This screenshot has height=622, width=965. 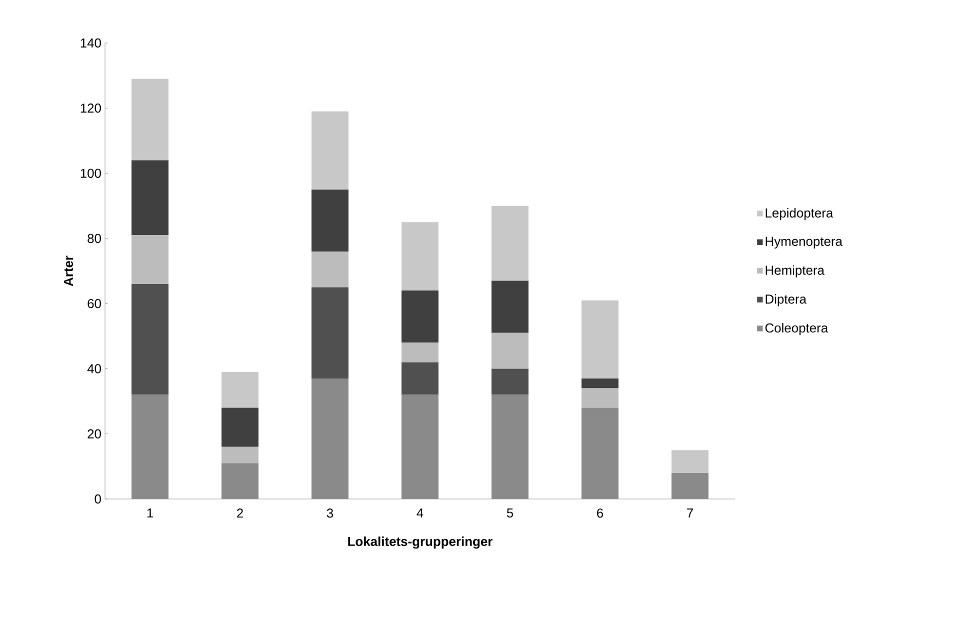 What do you see at coordinates (97, 499) in the screenshot?
I see `y-tick-label: 0` at bounding box center [97, 499].